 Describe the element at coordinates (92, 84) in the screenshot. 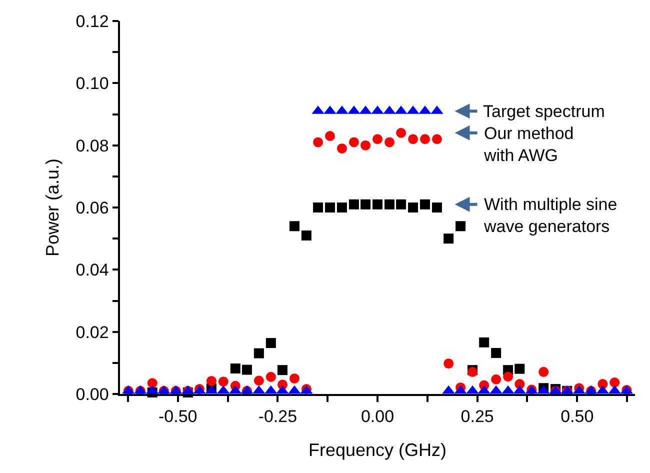

I see `y-tick-label: 0.10` at that location.